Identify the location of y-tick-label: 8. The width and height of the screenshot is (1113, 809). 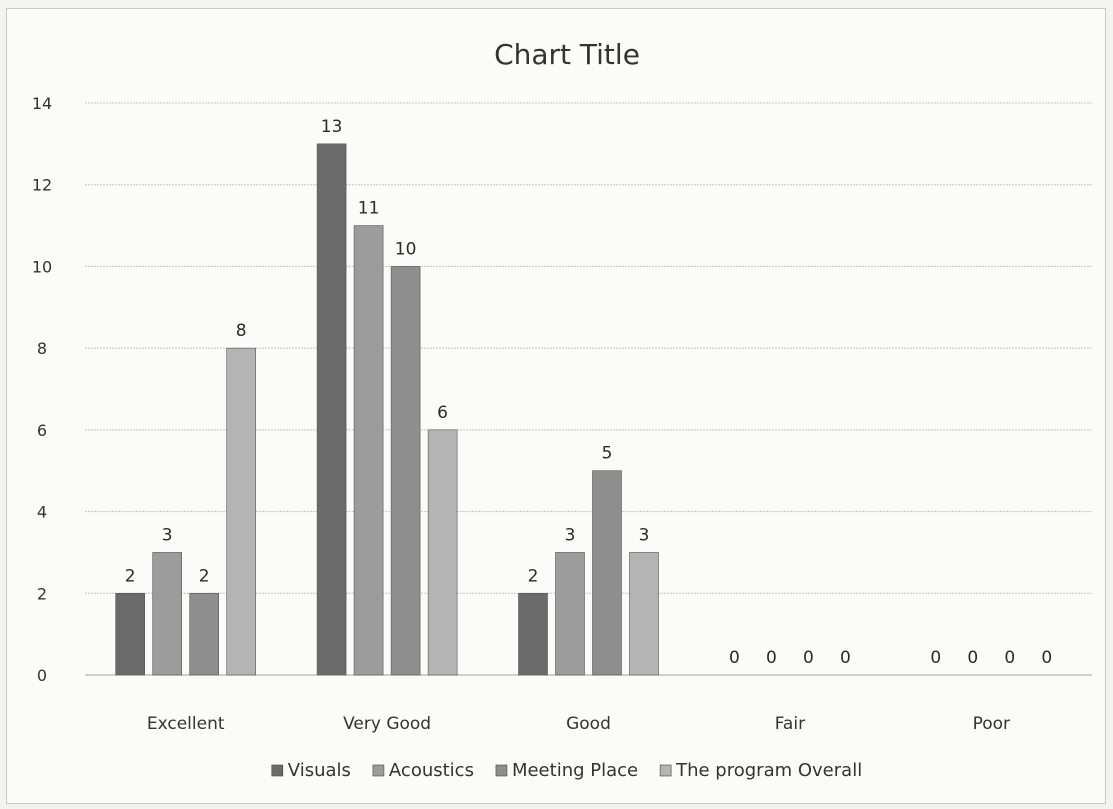
(42, 348).